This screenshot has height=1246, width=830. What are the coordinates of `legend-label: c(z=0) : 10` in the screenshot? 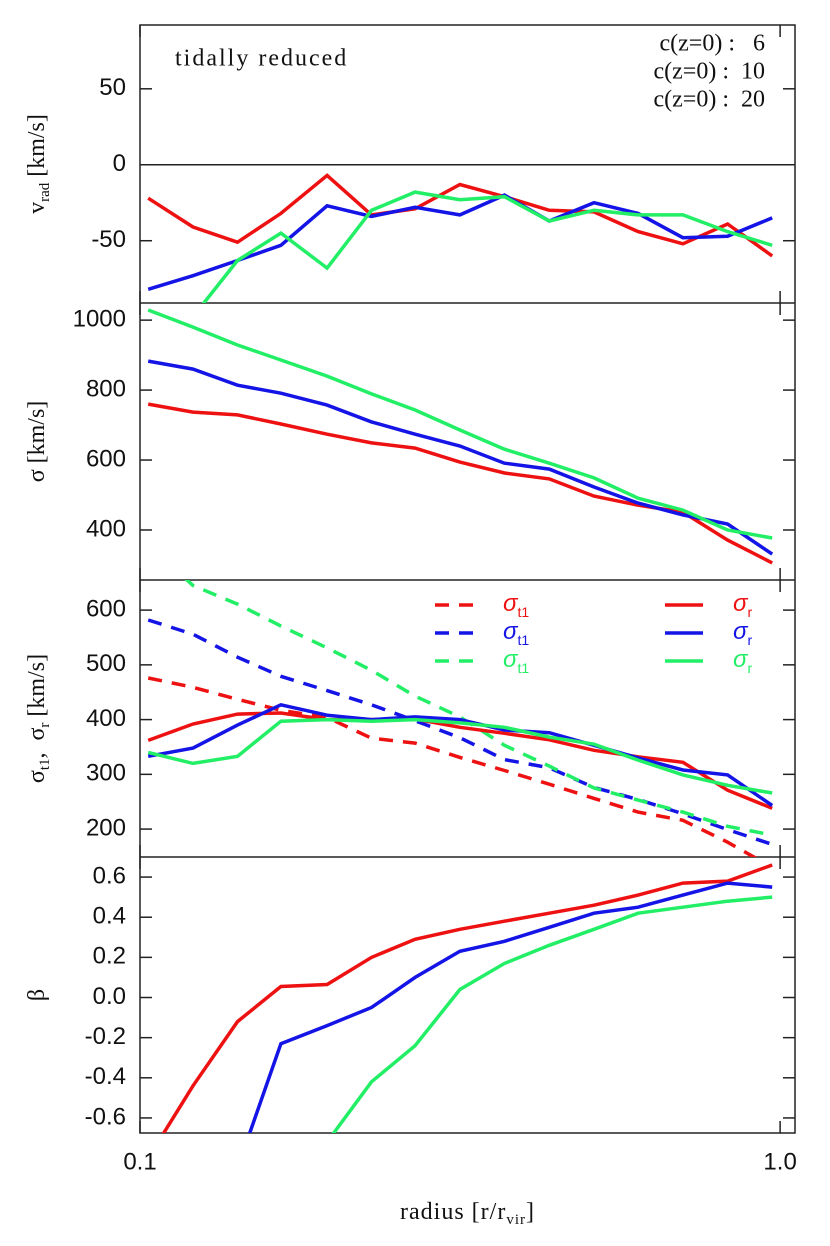 It's located at (710, 72).